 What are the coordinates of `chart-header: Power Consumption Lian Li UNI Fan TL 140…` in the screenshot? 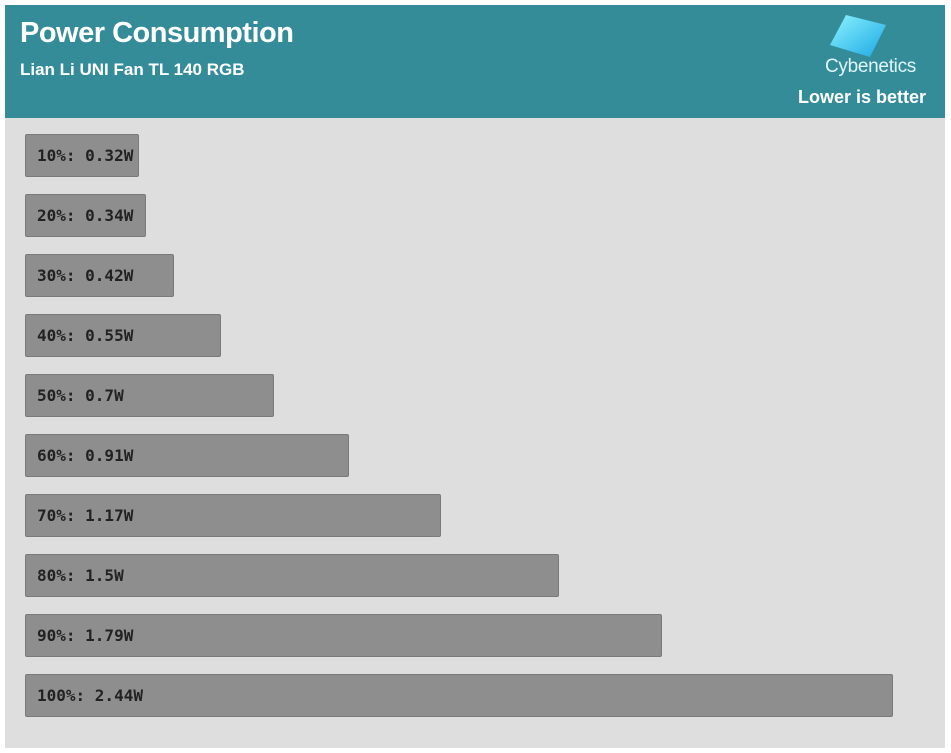 It's located at (475, 61).